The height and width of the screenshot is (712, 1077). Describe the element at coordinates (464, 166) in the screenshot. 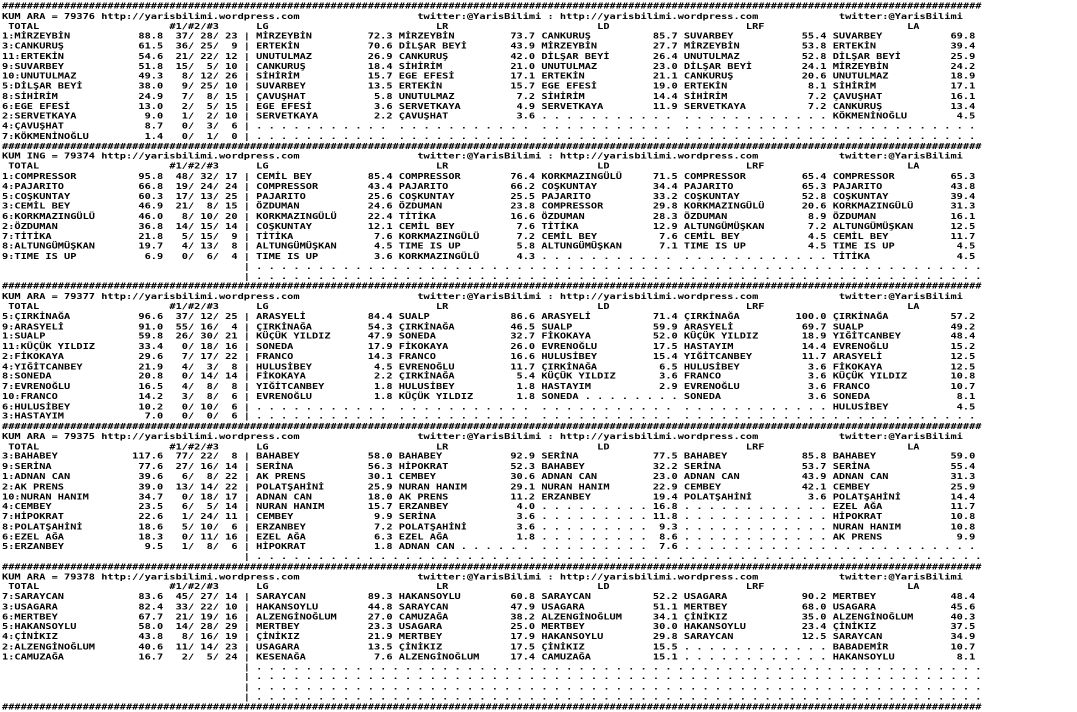

I see `column-header-1: TOTAL #1/#2/#3 LG LR LD LRF LA` at that location.